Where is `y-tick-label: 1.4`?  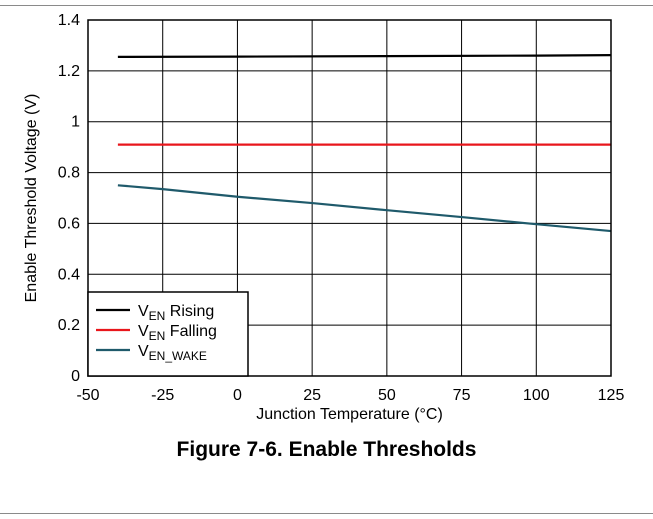 y-tick-label: 1.4 is located at coordinates (69, 20).